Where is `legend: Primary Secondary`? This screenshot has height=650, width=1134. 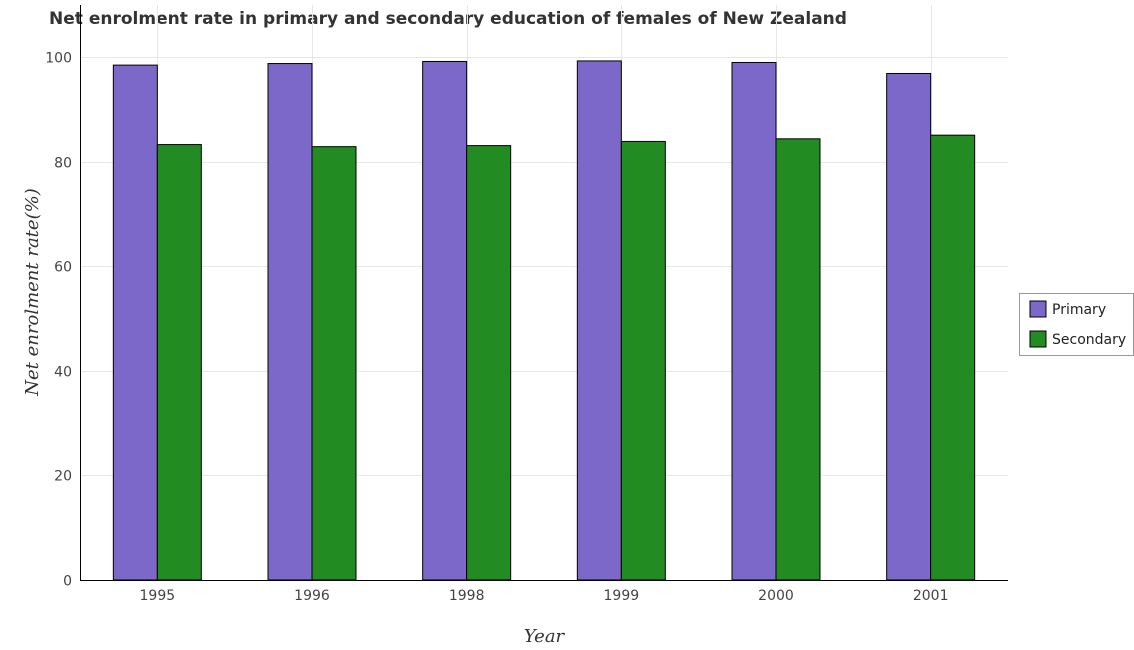 legend: Primary Secondary is located at coordinates (1076, 324).